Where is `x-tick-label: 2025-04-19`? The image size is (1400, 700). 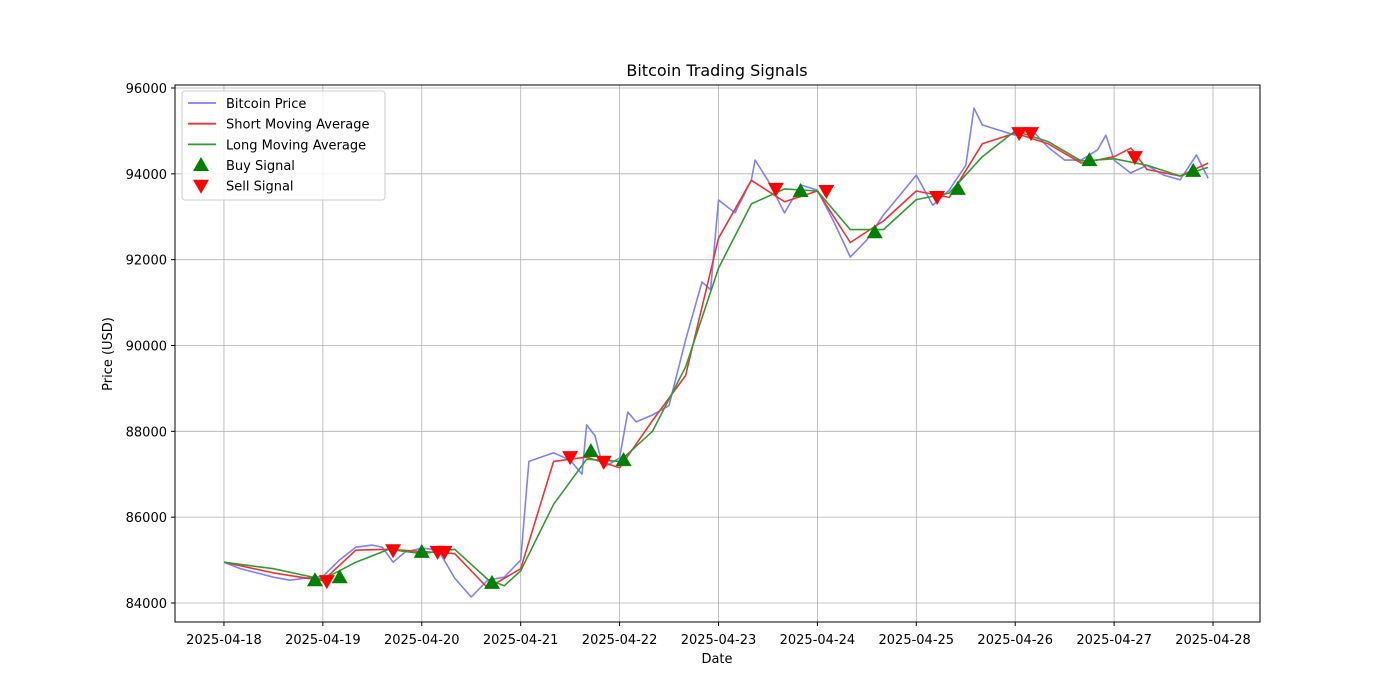
x-tick-label: 2025-04-19 is located at coordinates (323, 640).